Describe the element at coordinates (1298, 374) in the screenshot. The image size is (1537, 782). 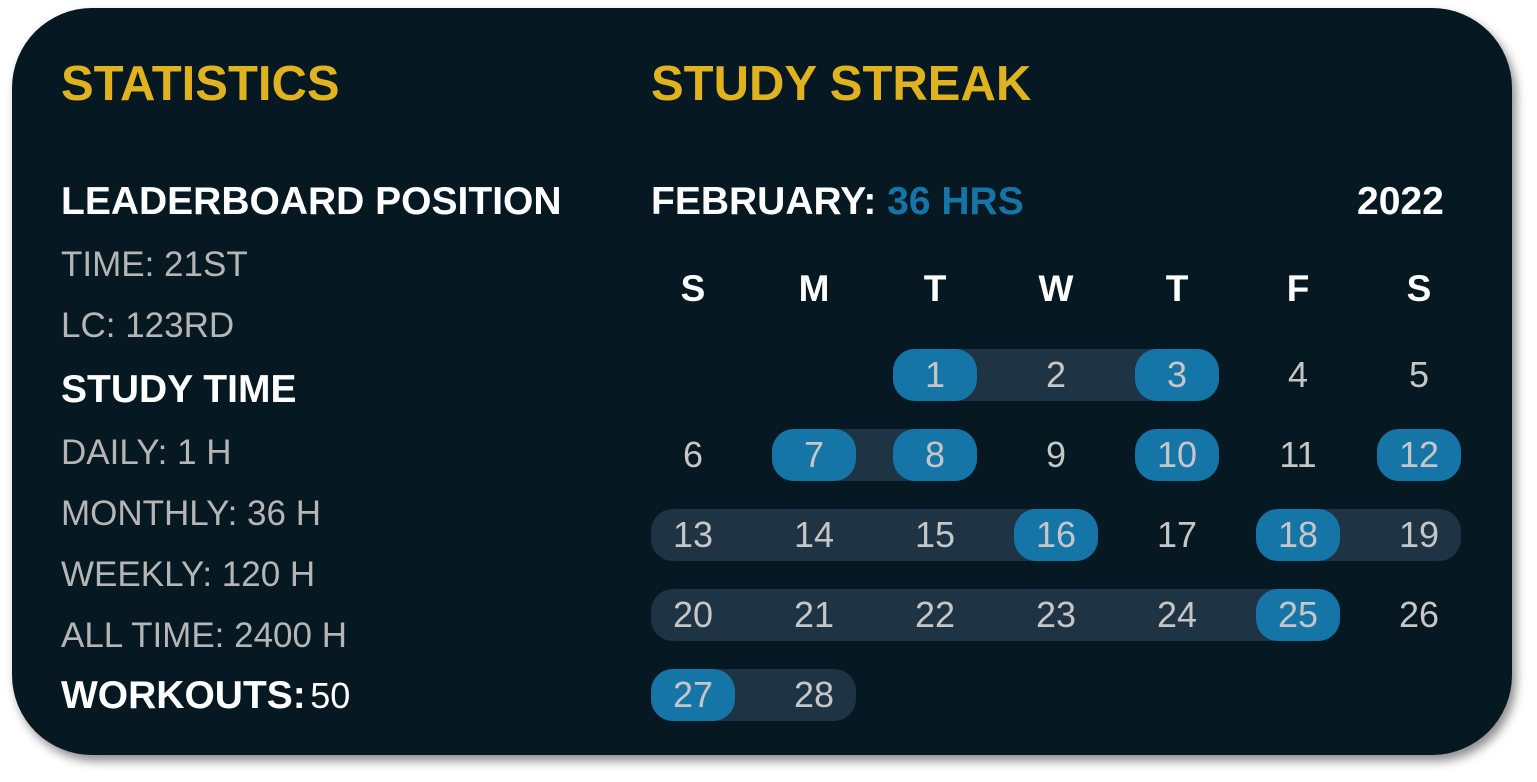
I see `calendar-day-4: 4` at that location.